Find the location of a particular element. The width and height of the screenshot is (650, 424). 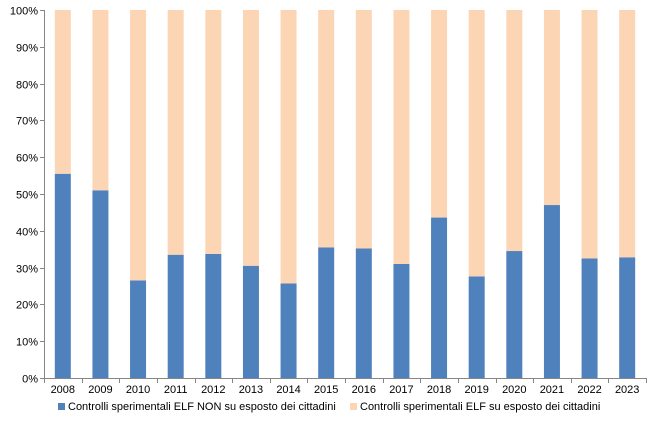

y-tick-label: 80% is located at coordinates (27, 86).